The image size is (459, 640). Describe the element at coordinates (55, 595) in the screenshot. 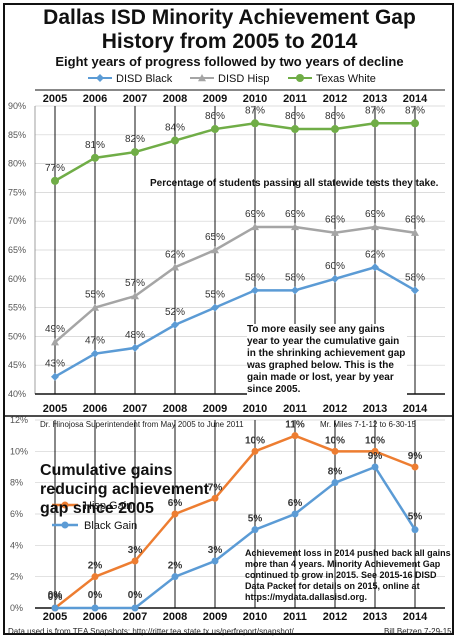

I see `bottom-data-label-1-0: 0%` at that location.